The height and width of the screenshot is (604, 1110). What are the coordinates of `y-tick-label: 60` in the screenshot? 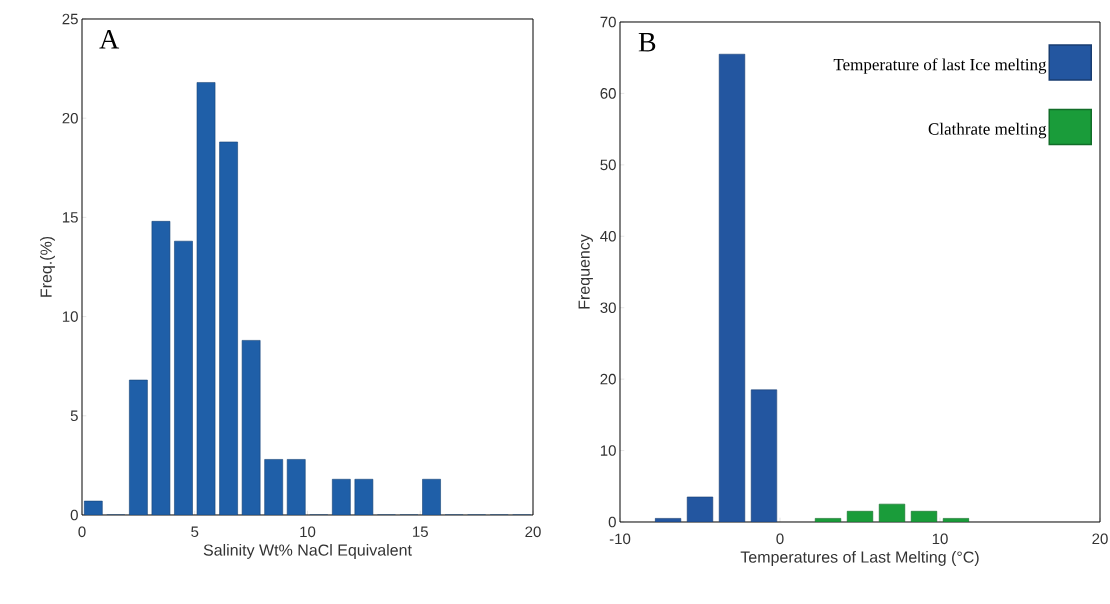 It's located at (608, 93).